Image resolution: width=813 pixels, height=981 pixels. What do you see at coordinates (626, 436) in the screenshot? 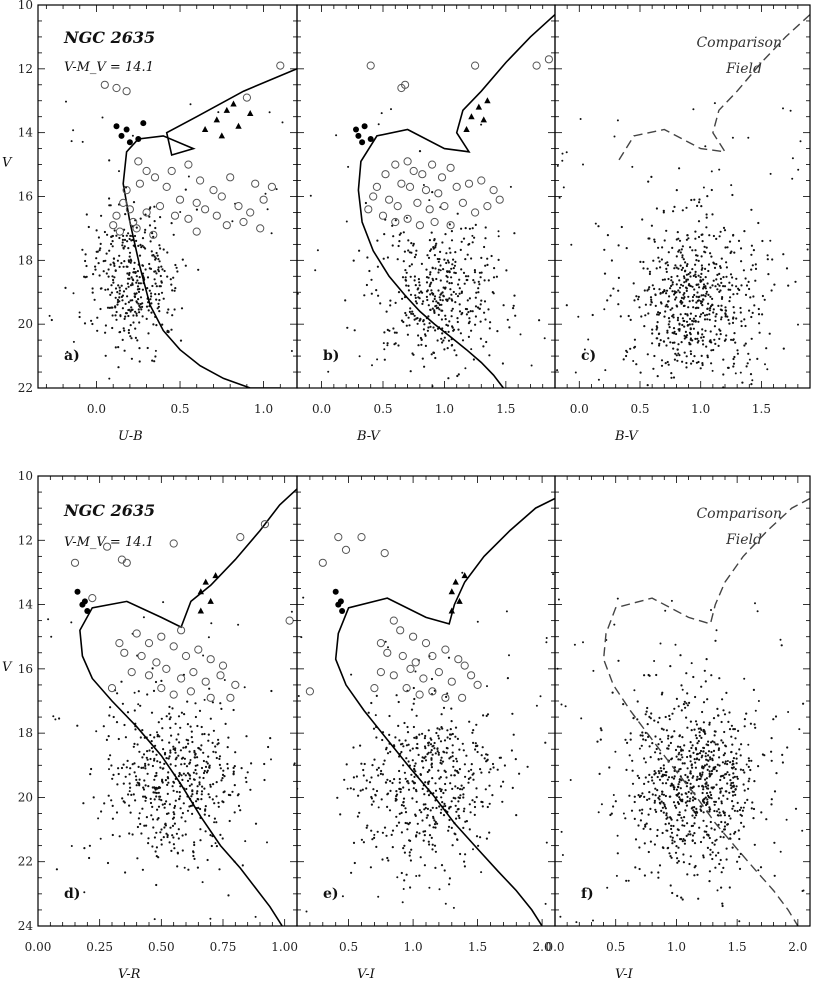
I see `x-axis-label: B-V` at bounding box center [626, 436].